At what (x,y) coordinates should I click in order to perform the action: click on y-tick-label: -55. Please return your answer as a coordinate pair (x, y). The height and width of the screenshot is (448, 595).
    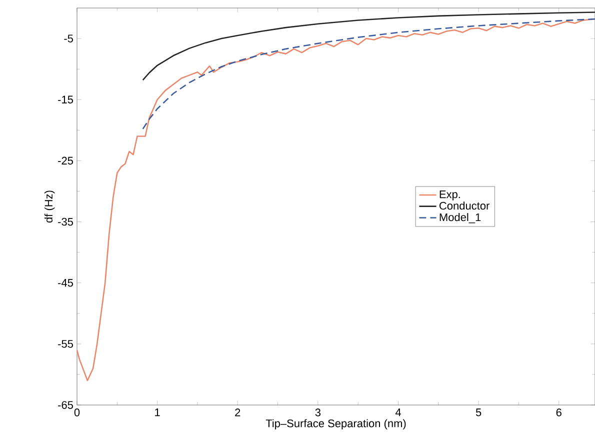
    Looking at the image, I should click on (65, 344).